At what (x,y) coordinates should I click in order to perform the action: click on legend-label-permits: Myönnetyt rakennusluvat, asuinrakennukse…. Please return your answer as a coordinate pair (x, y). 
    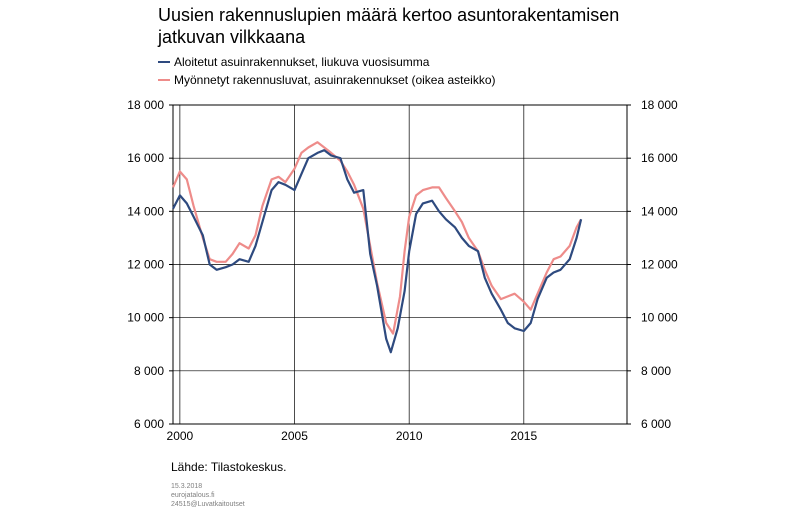
    Looking at the image, I should click on (335, 80).